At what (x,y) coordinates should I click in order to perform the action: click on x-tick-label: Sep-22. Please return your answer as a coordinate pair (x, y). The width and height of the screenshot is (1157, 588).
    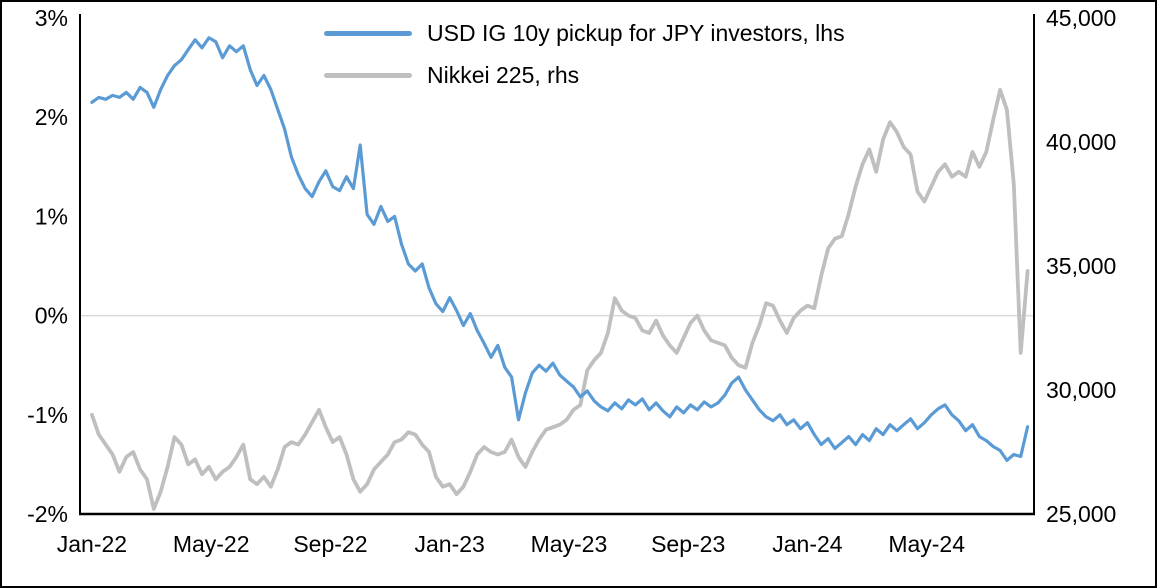
    Looking at the image, I should click on (330, 544).